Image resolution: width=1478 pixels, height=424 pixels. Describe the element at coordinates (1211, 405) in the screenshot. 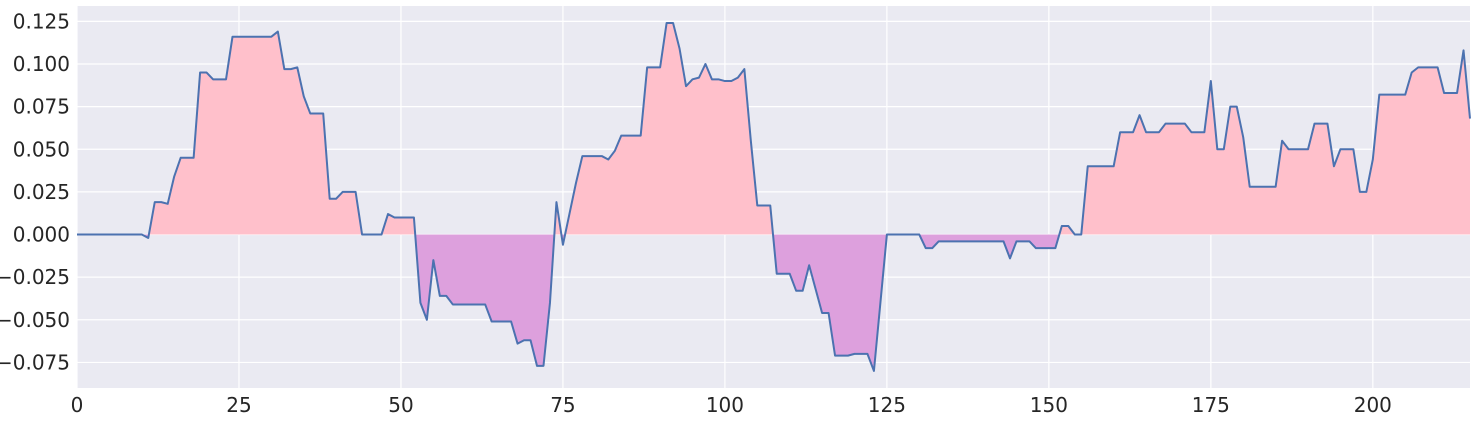

I see `x-tick-label: 175` at that location.